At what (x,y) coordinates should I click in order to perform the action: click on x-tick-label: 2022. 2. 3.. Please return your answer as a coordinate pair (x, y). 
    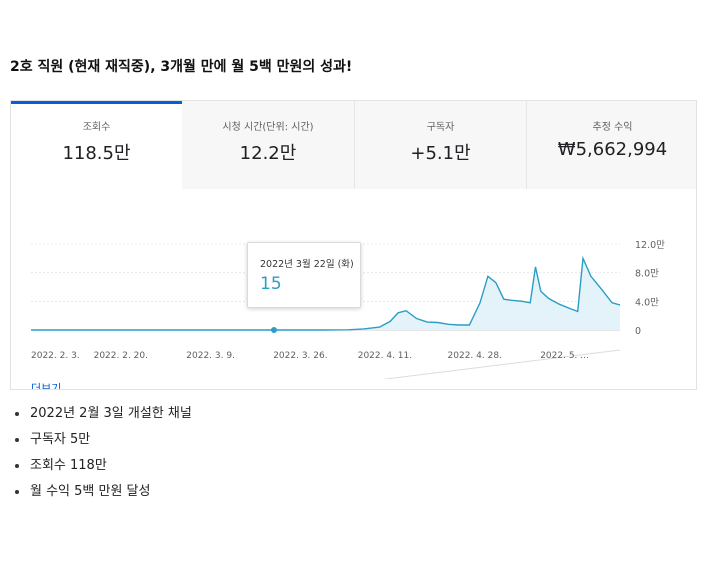
    Looking at the image, I should click on (55, 356).